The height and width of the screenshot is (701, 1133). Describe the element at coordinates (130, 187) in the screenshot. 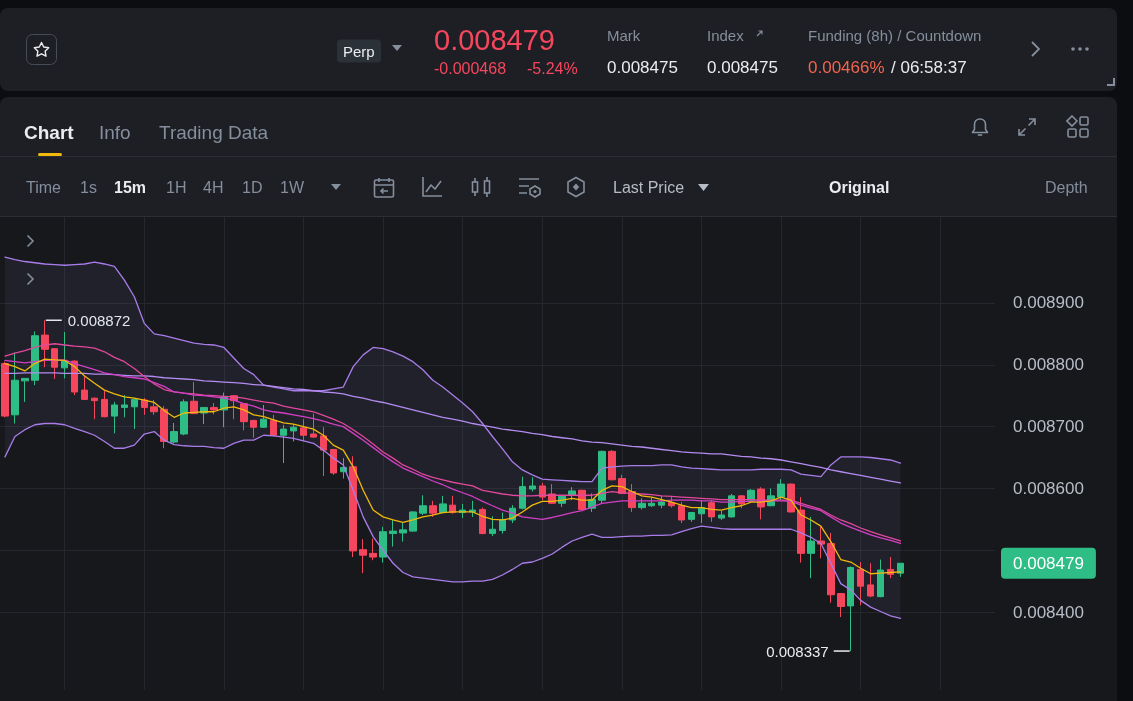

I see `text: 15m` at that location.